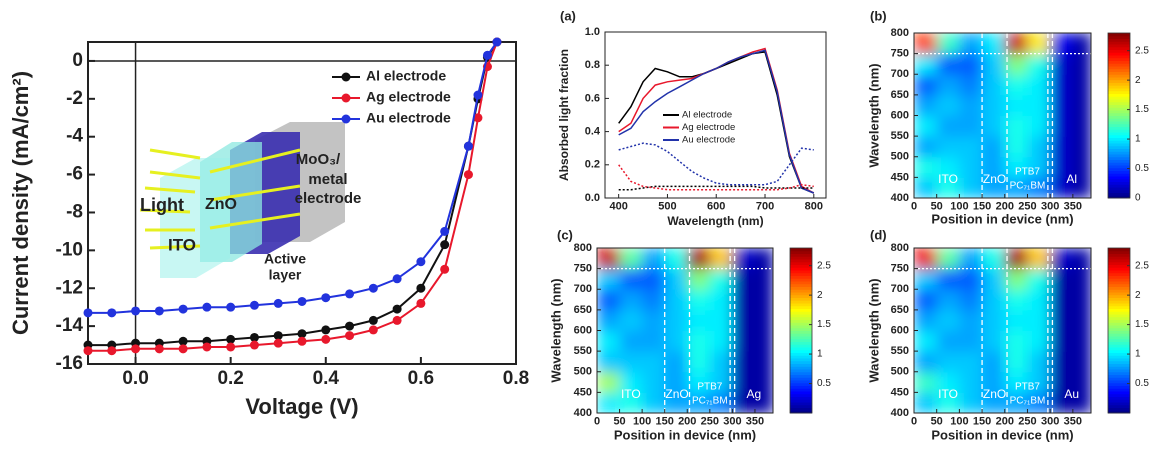 Image resolution: width=1172 pixels, height=459 pixels. I want to click on y-tick-label: 800, so click(900, 33).